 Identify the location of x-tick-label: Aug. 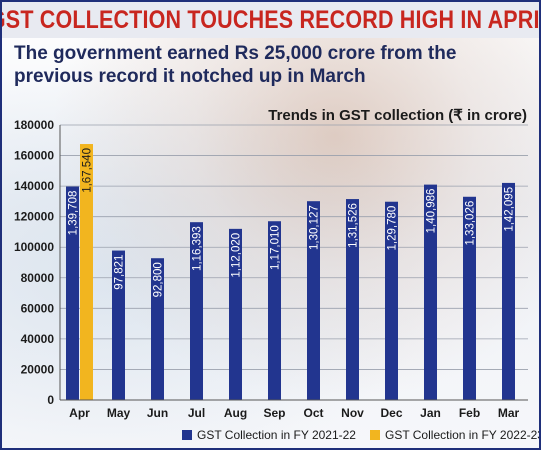
(235, 413).